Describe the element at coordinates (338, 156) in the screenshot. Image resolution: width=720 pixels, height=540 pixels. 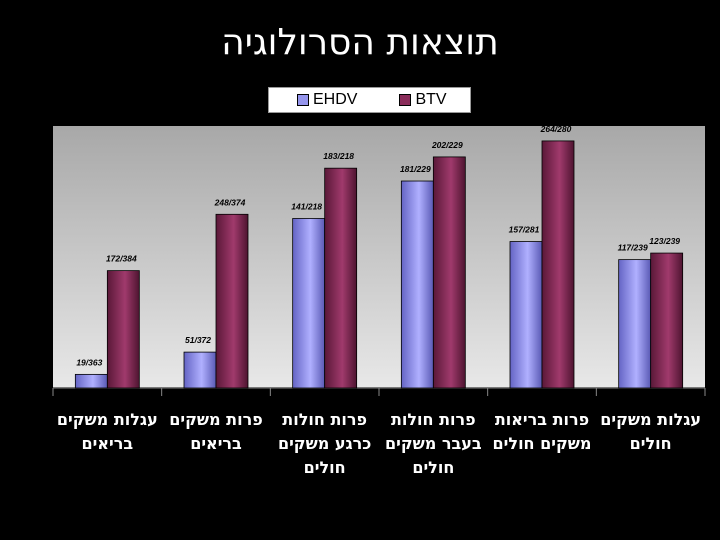
I see `data-label: 183/218` at that location.